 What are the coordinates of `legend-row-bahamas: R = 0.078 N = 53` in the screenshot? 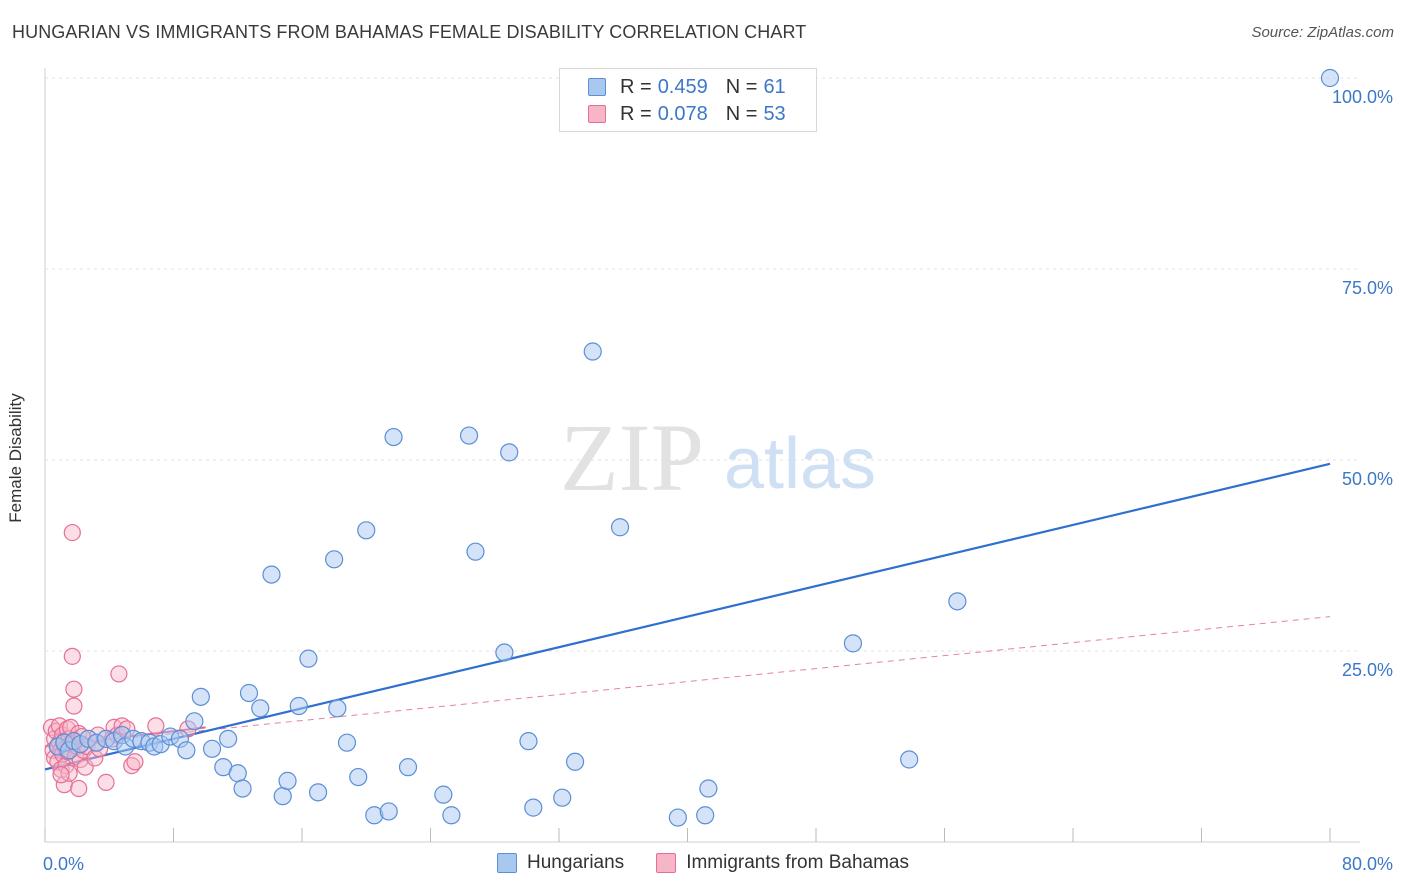 It's located at (687, 114).